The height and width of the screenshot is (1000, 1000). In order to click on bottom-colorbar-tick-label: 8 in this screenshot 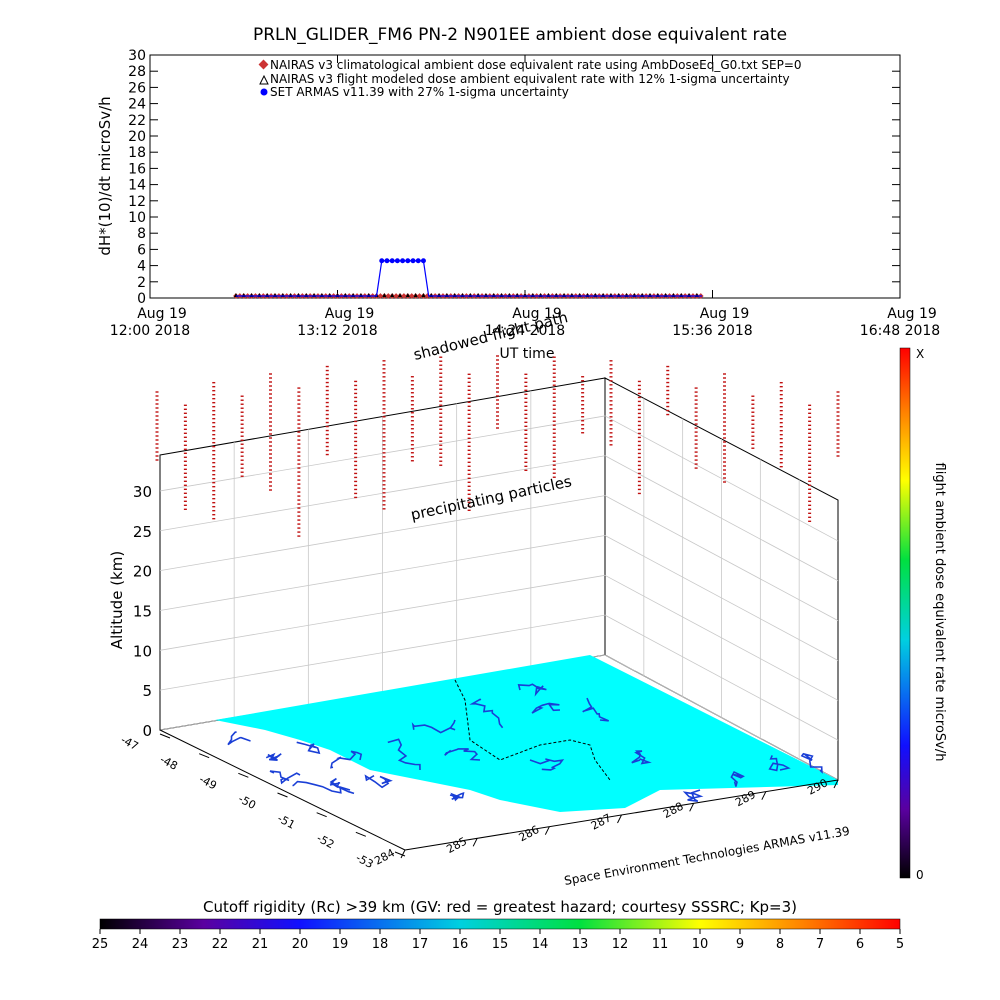, I will do `click(780, 944)`.